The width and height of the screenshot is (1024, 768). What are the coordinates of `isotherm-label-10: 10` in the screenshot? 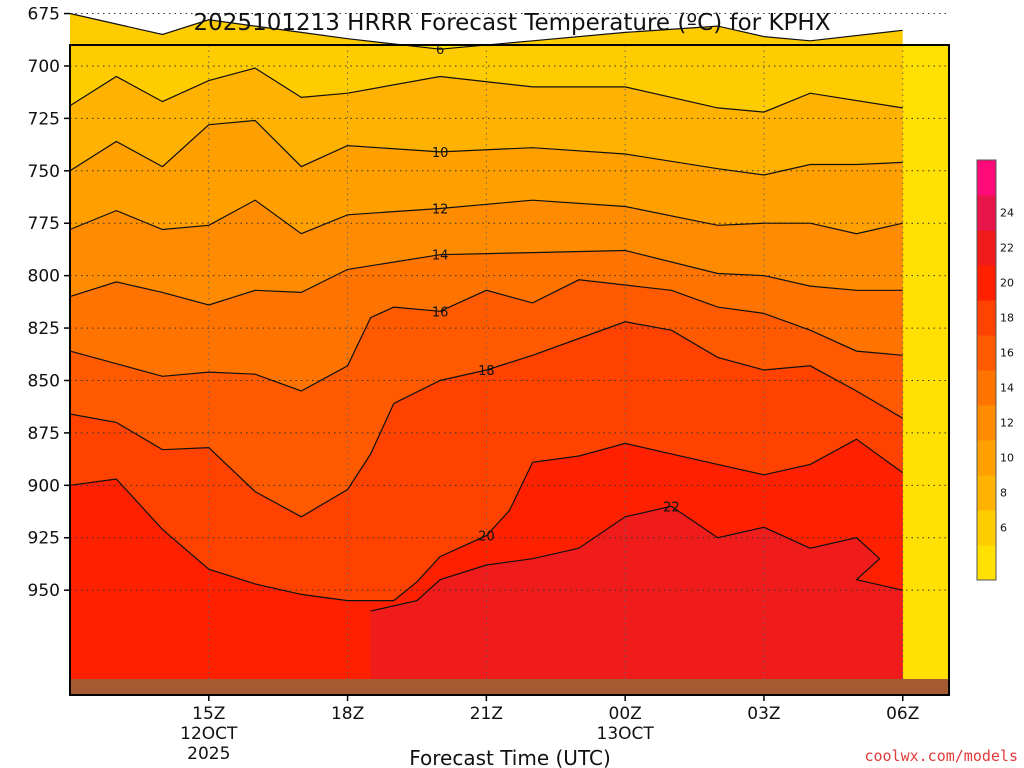 It's located at (440, 153).